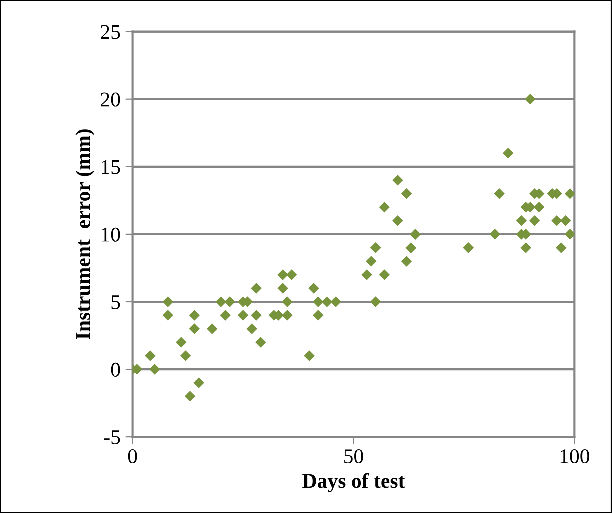 The height and width of the screenshot is (513, 612). I want to click on y-tick-label: 15, so click(111, 167).